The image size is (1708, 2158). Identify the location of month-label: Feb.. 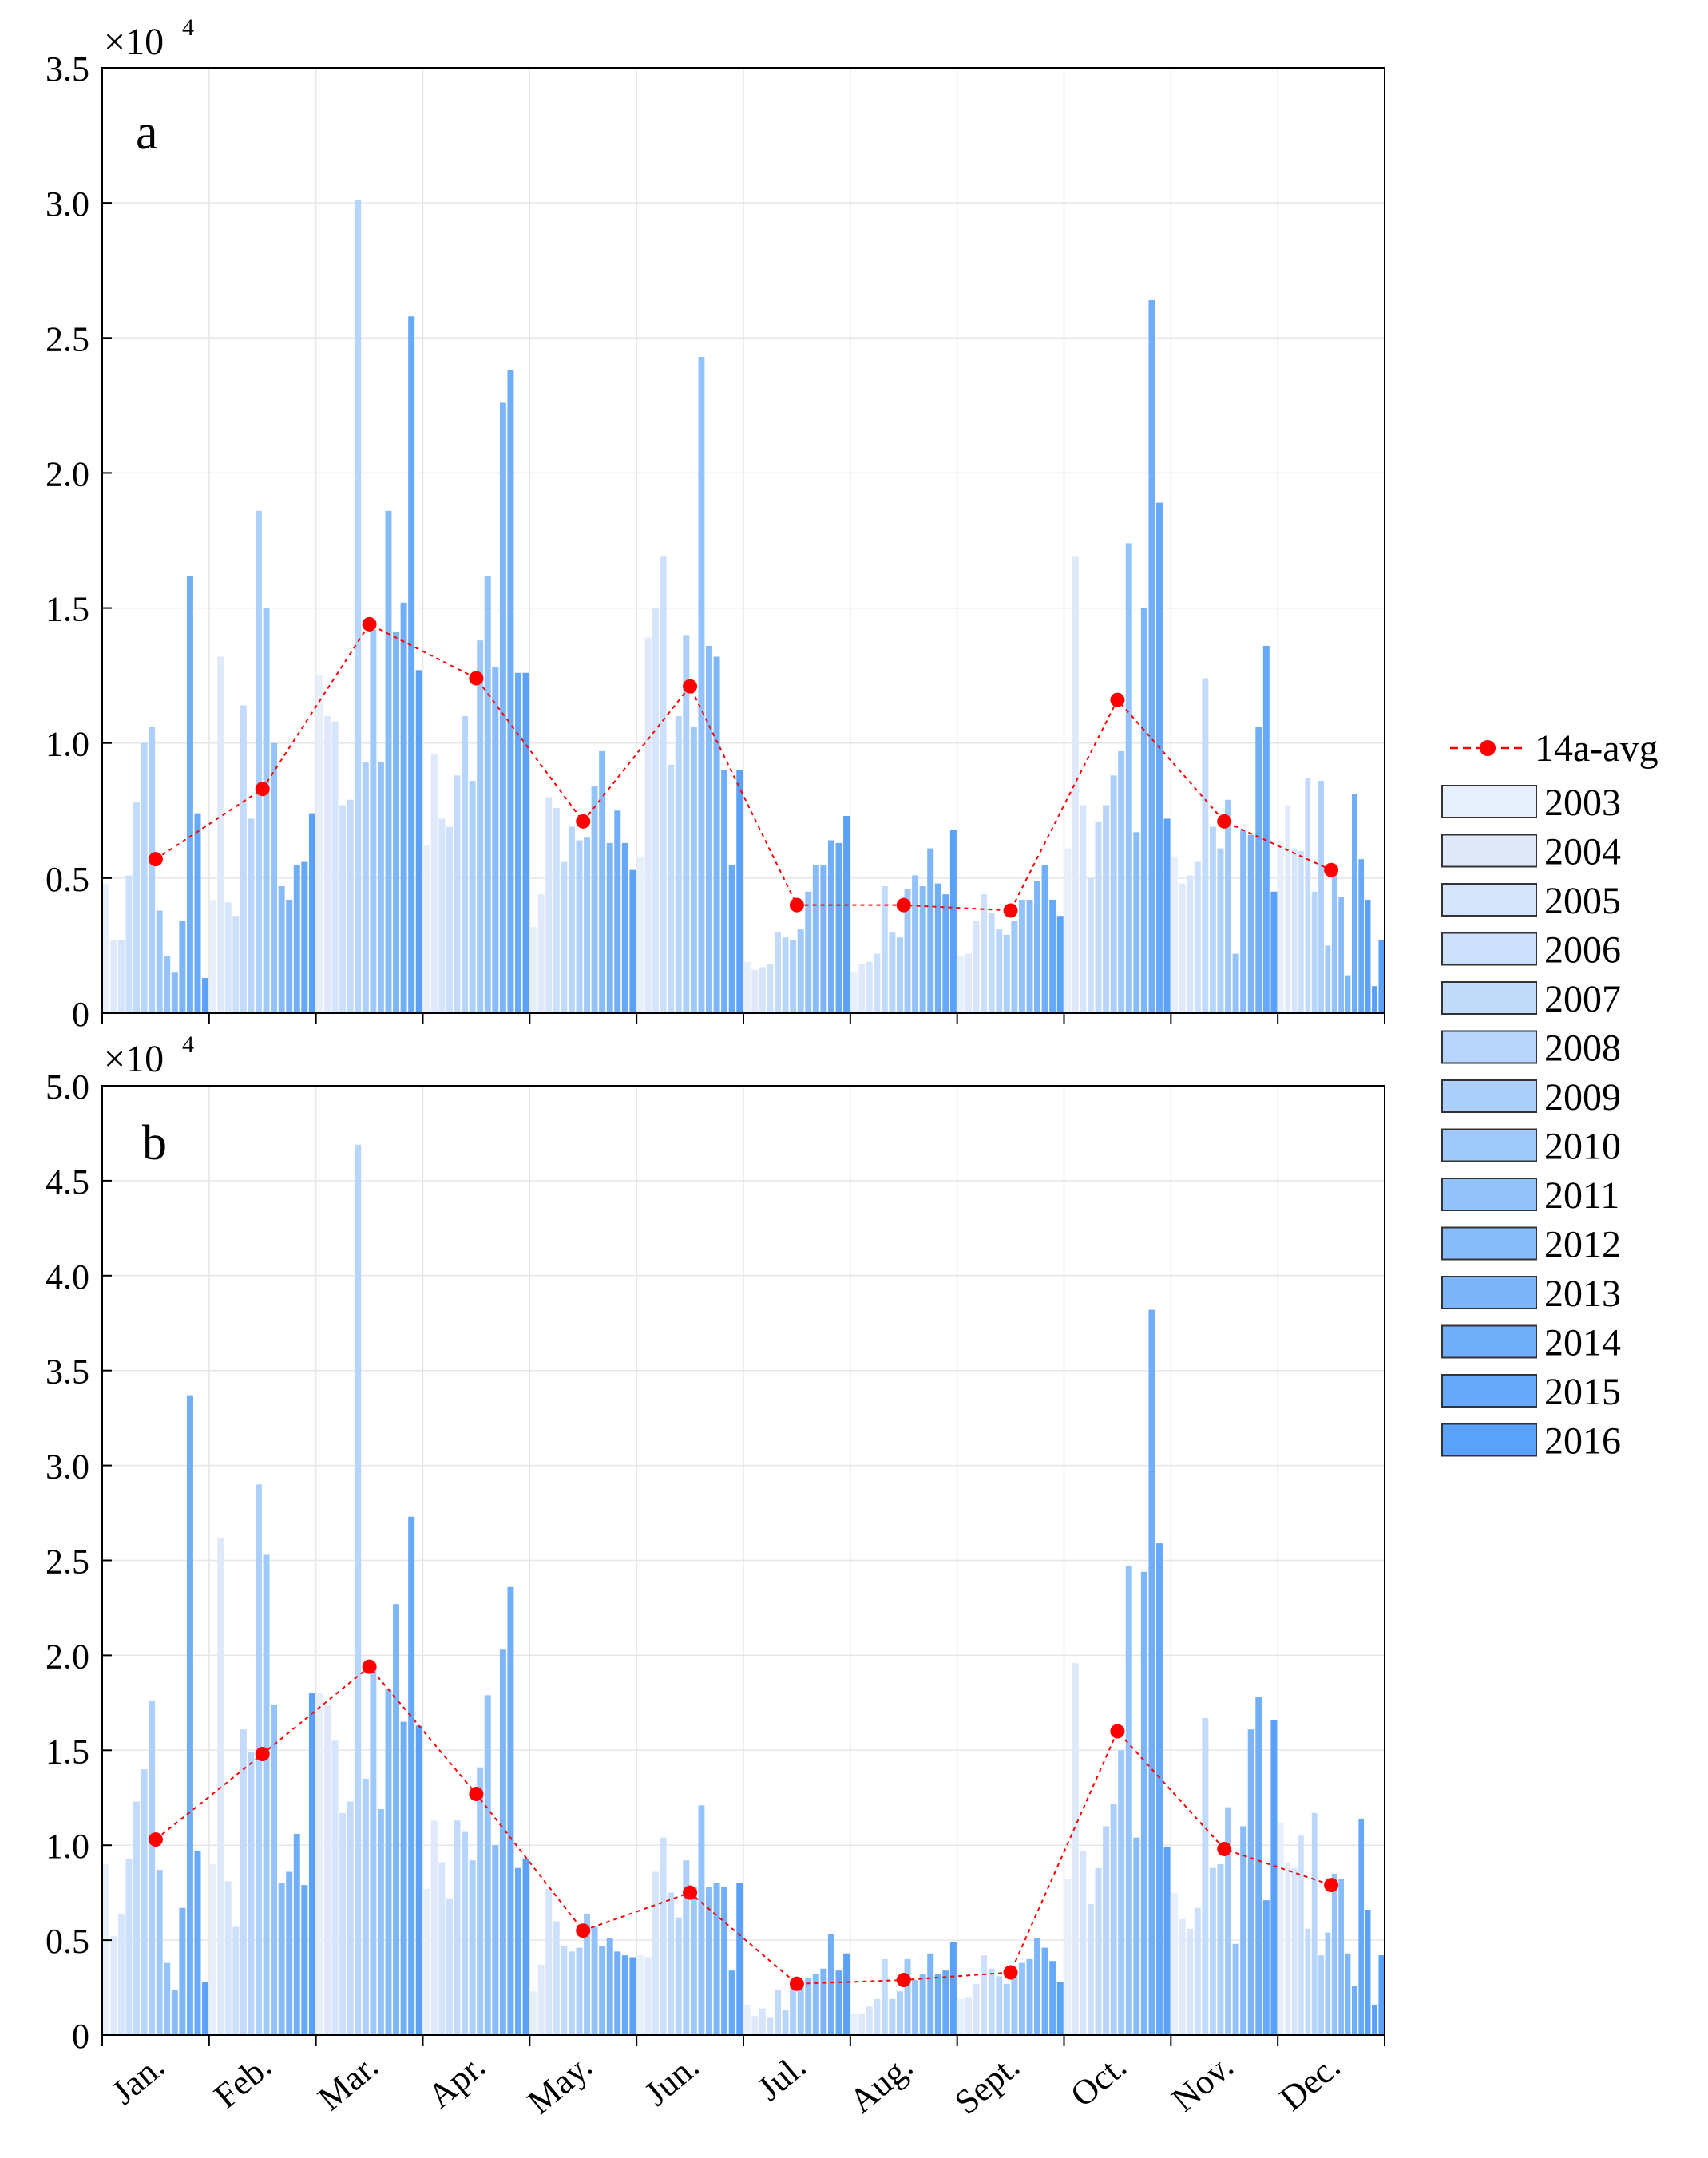
(243, 2081).